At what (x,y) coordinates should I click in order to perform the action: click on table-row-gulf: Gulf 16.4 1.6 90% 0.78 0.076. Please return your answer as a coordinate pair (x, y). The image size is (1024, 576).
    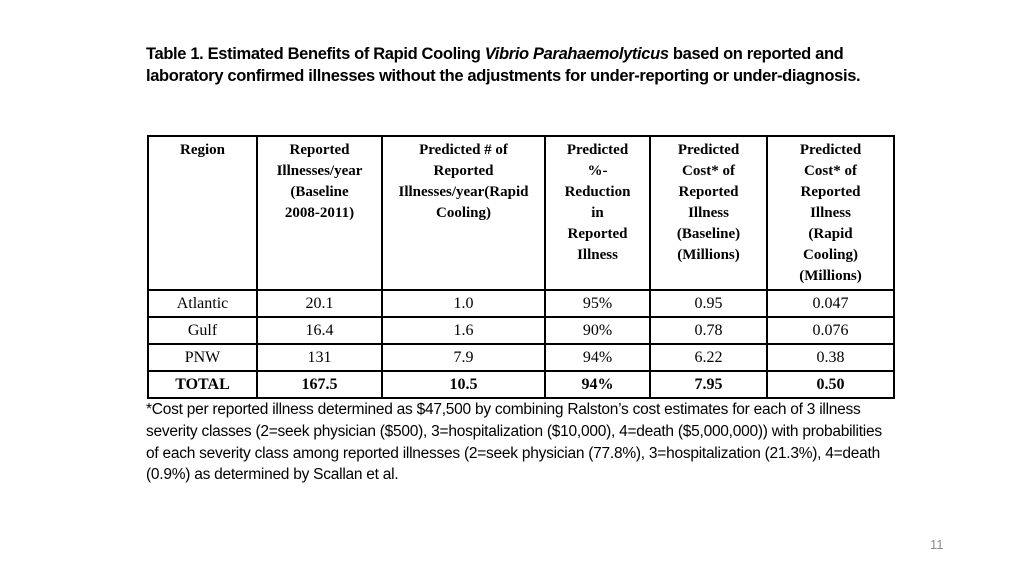
    Looking at the image, I should click on (521, 330).